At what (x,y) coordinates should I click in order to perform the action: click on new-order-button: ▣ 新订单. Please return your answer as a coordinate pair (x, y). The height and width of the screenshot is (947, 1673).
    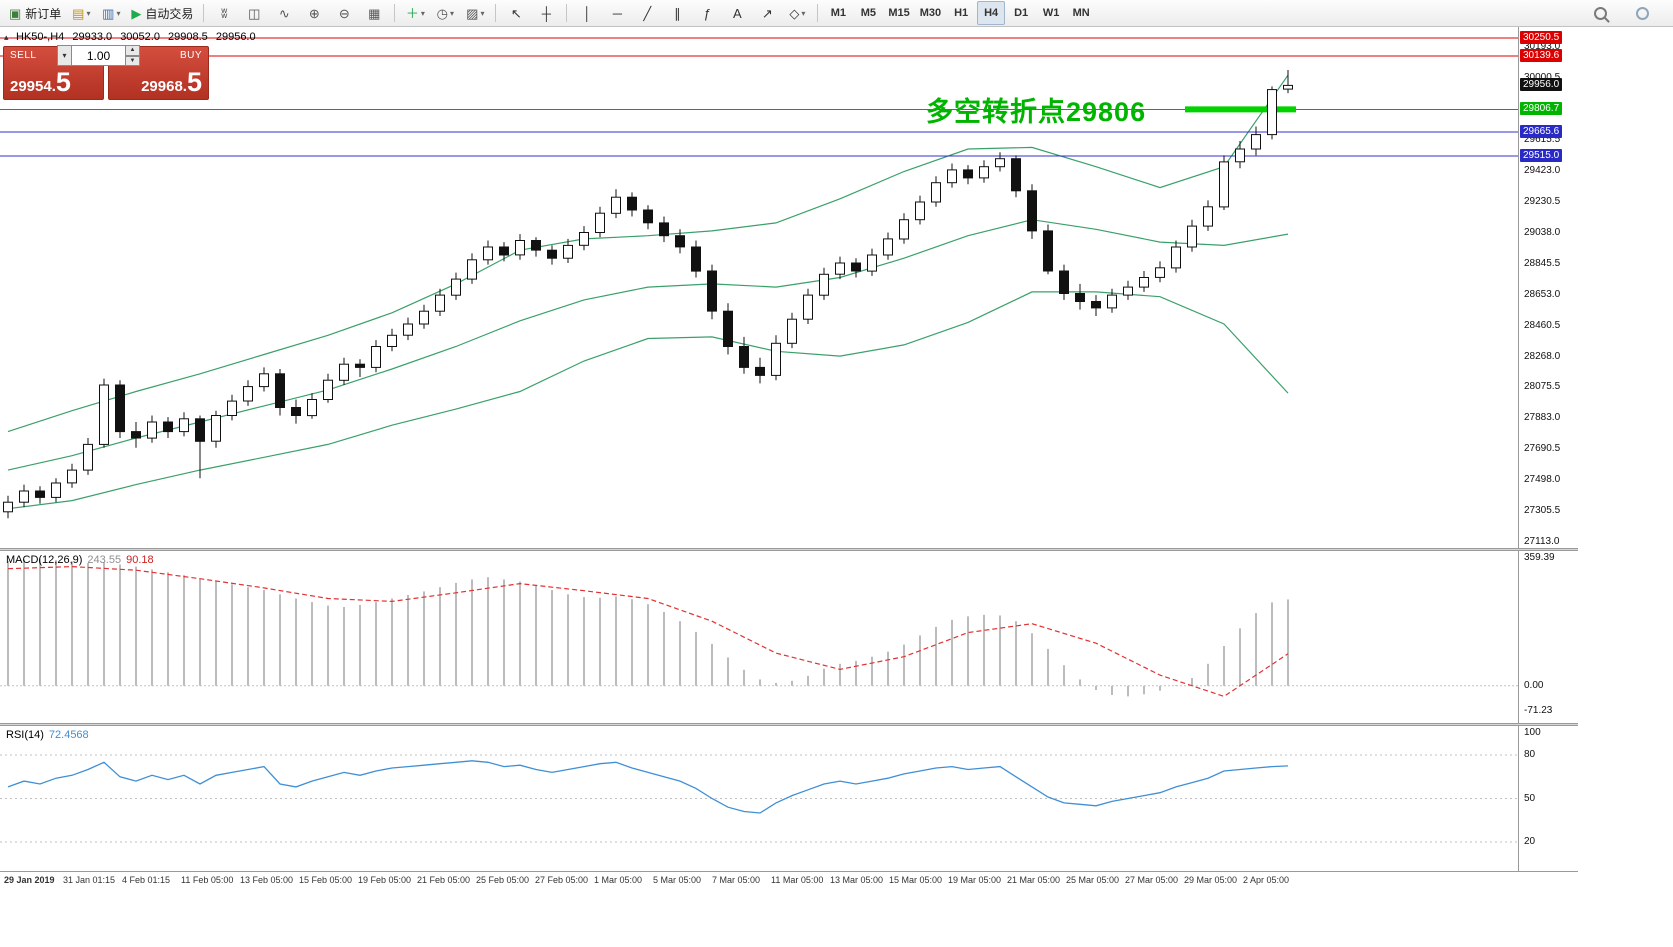
    Looking at the image, I should click on (35, 13).